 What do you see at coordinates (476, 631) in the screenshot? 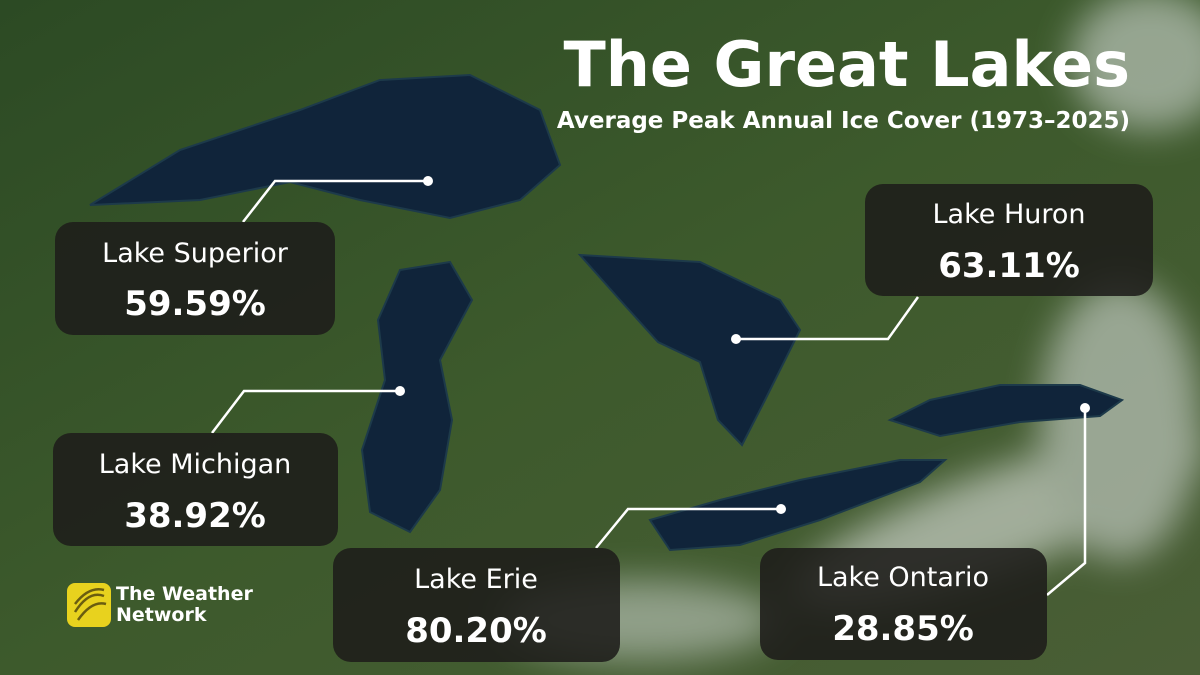
I see `lake-value: 80.20%` at bounding box center [476, 631].